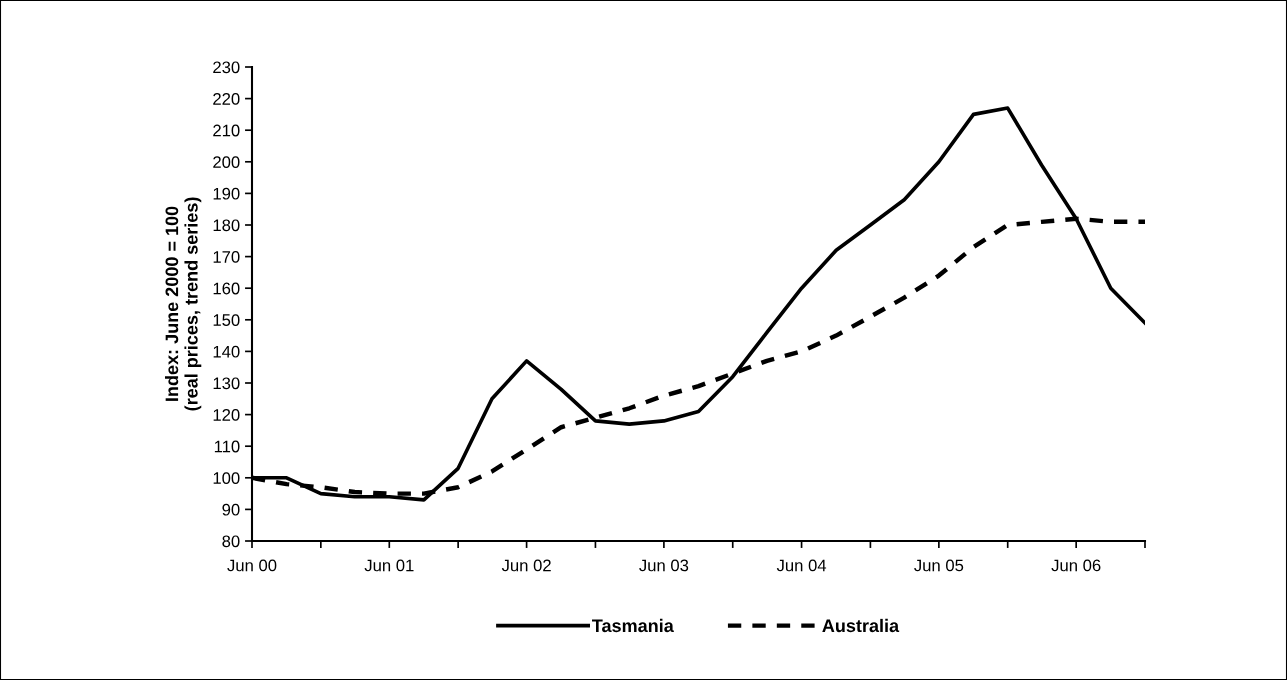 This screenshot has width=1287, height=680. Describe the element at coordinates (939, 565) in the screenshot. I see `x-tick-label: Jun 05` at that location.